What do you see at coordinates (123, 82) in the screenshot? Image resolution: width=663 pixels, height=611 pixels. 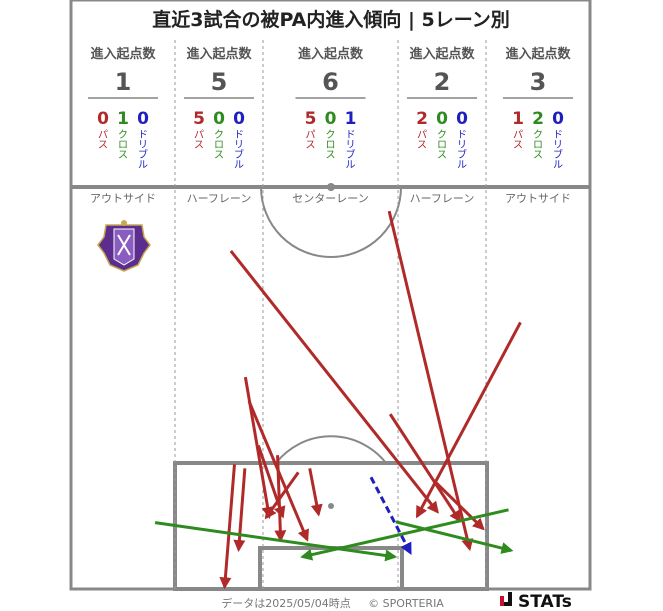 I see `lane-total: 1` at bounding box center [123, 82].